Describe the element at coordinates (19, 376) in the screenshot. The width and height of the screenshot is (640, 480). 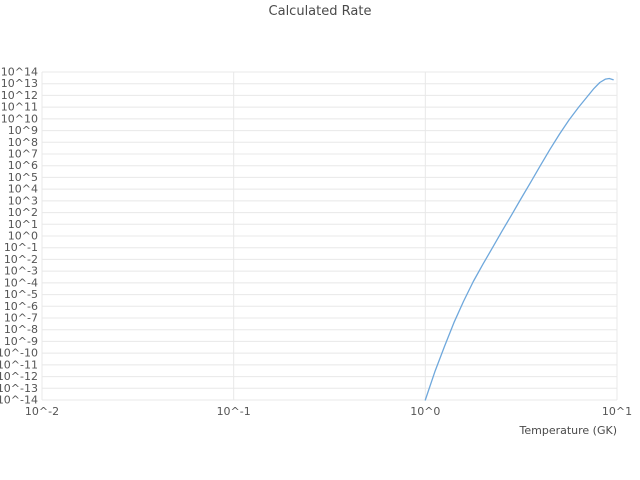
I see `y-tick-label: 10^-12` at that location.